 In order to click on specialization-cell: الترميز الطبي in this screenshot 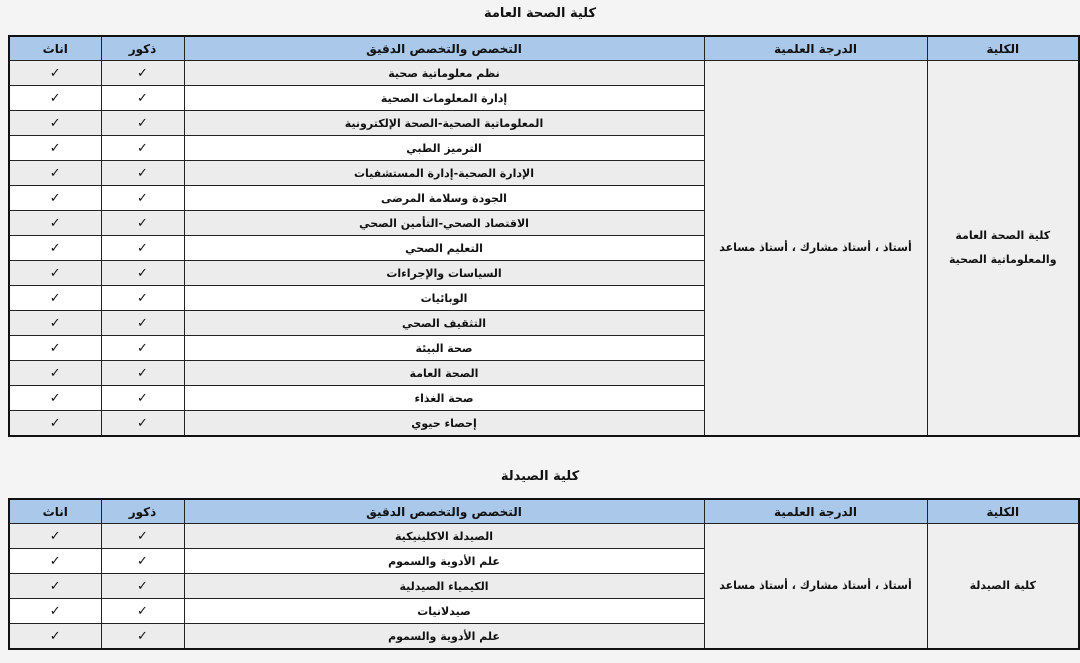, I will do `click(444, 148)`.